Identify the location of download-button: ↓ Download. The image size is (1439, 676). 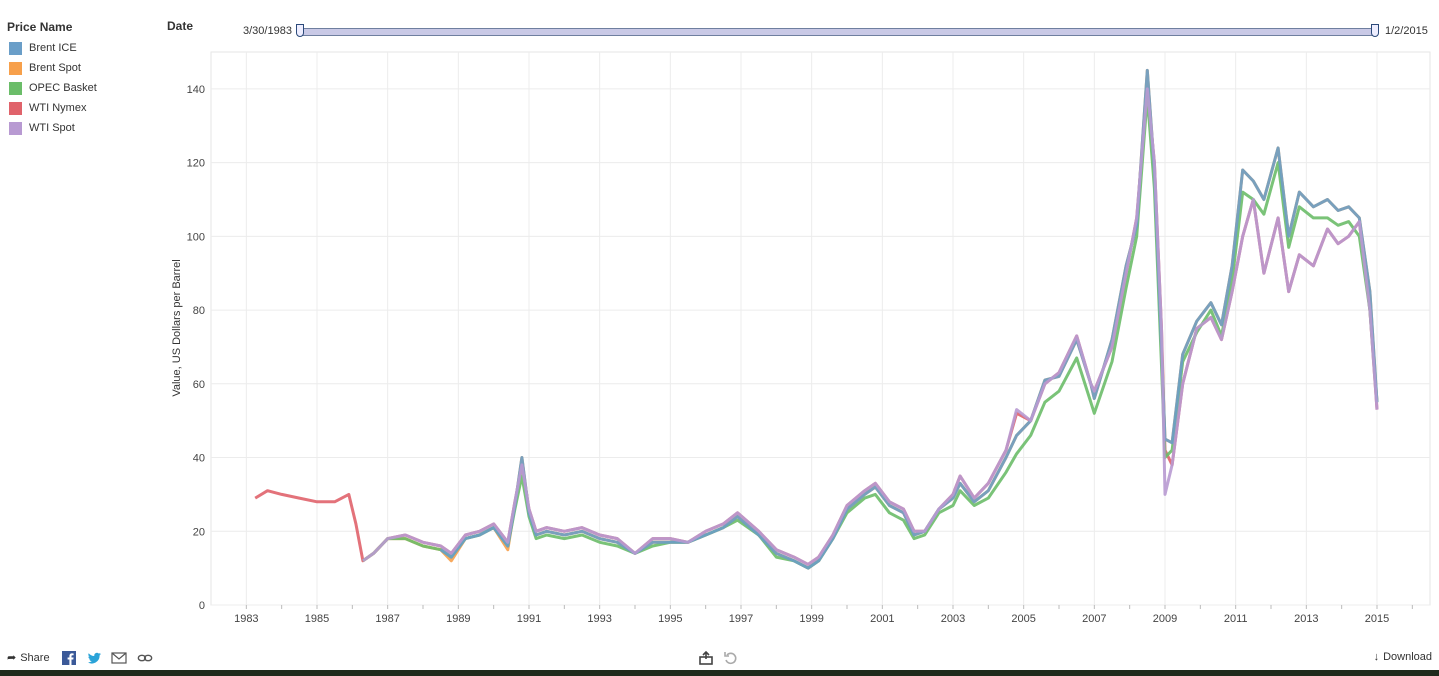
(1403, 657).